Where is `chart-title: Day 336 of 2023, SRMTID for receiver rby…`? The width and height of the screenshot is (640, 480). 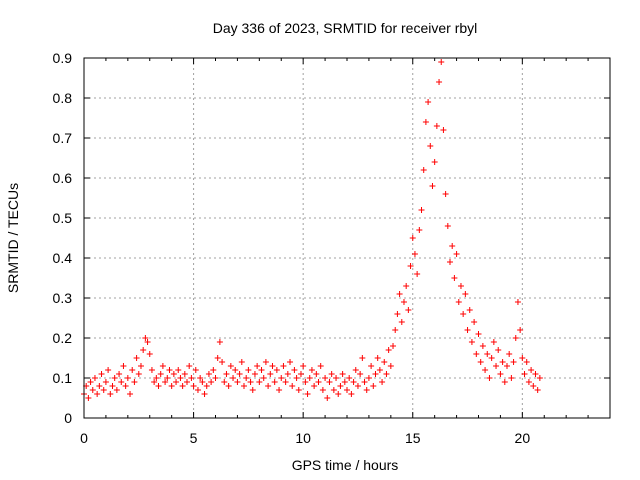
chart-title: Day 336 of 2023, SRMTID for receiver rby… is located at coordinates (345, 28).